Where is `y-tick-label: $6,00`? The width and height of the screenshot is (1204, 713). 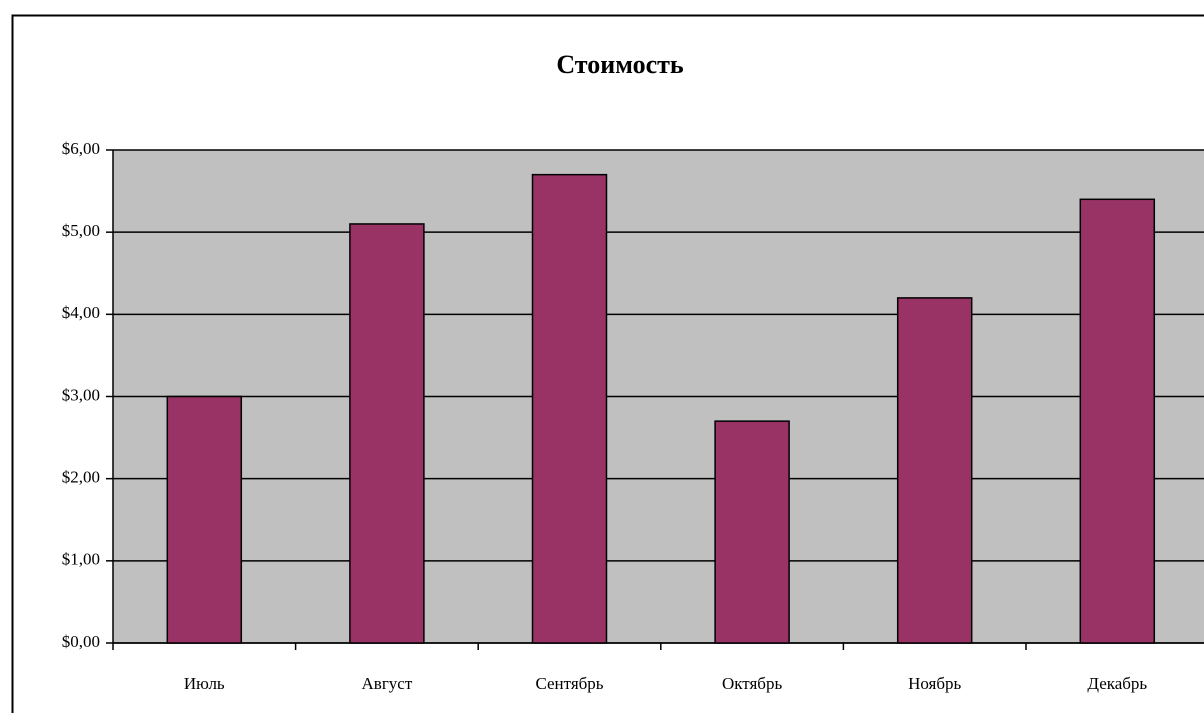 y-tick-label: $6,00 is located at coordinates (81, 148).